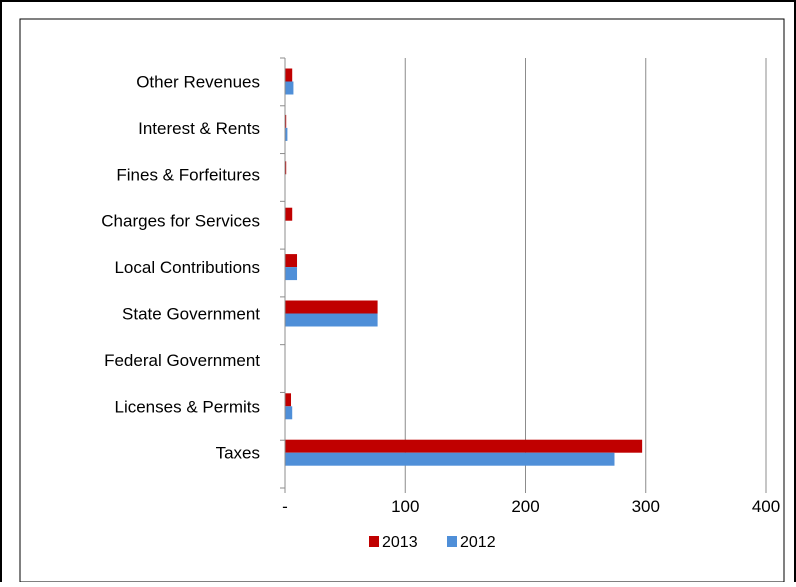  I want to click on legend-swatch-2013, so click(374, 541).